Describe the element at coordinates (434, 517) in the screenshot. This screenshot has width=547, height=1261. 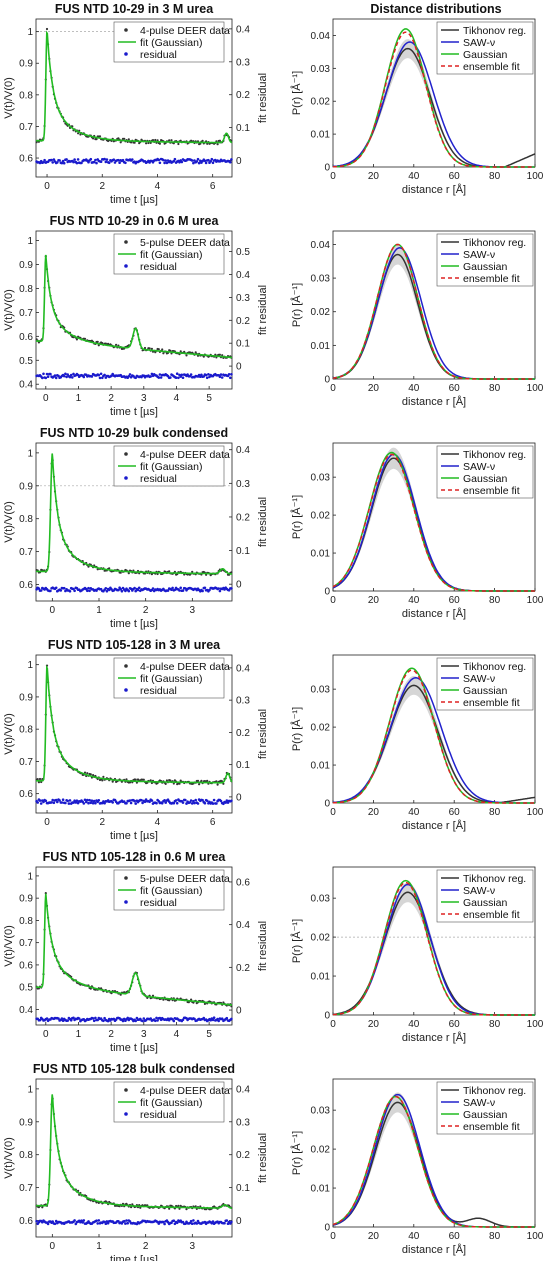
I see `distance-panel-3-axes-box` at that location.